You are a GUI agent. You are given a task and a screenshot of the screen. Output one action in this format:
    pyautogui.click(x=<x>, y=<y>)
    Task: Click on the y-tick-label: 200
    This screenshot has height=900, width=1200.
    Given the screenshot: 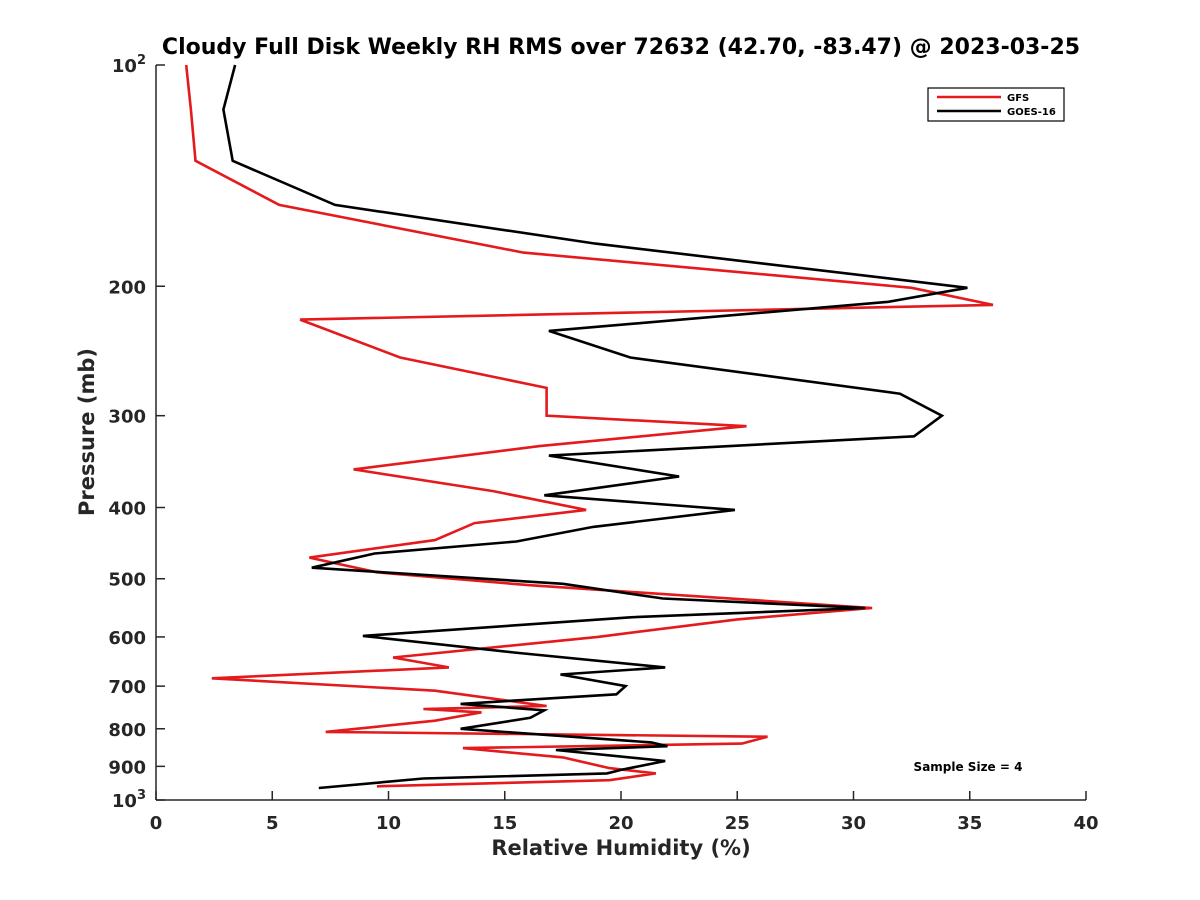 What is the action you would take?
    pyautogui.click(x=127, y=287)
    